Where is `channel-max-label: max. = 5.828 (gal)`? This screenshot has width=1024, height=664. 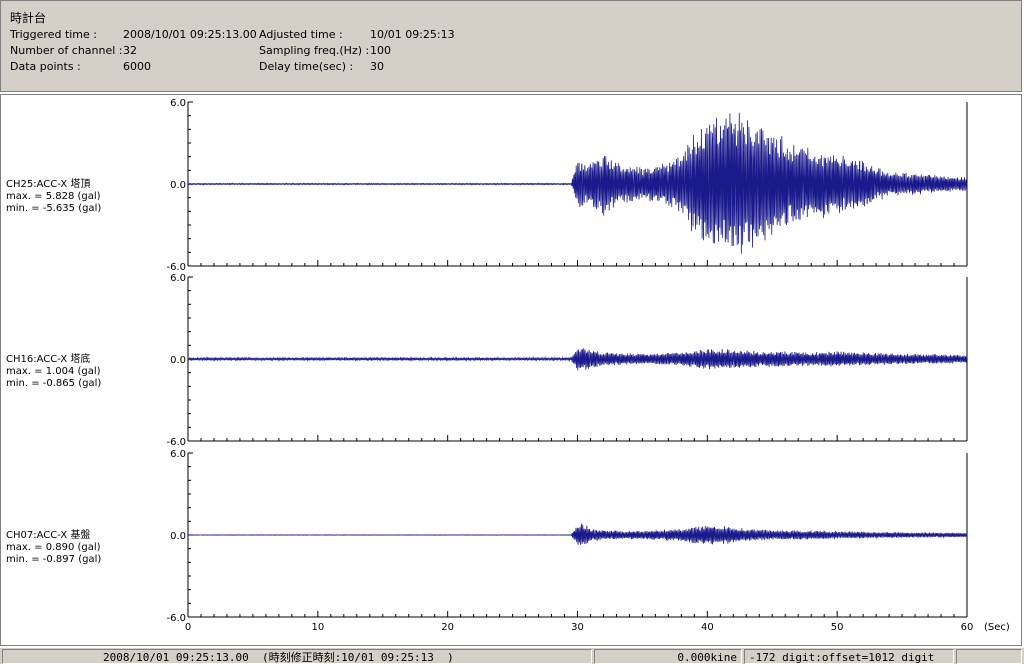 channel-max-label: max. = 5.828 (gal) is located at coordinates (53, 196).